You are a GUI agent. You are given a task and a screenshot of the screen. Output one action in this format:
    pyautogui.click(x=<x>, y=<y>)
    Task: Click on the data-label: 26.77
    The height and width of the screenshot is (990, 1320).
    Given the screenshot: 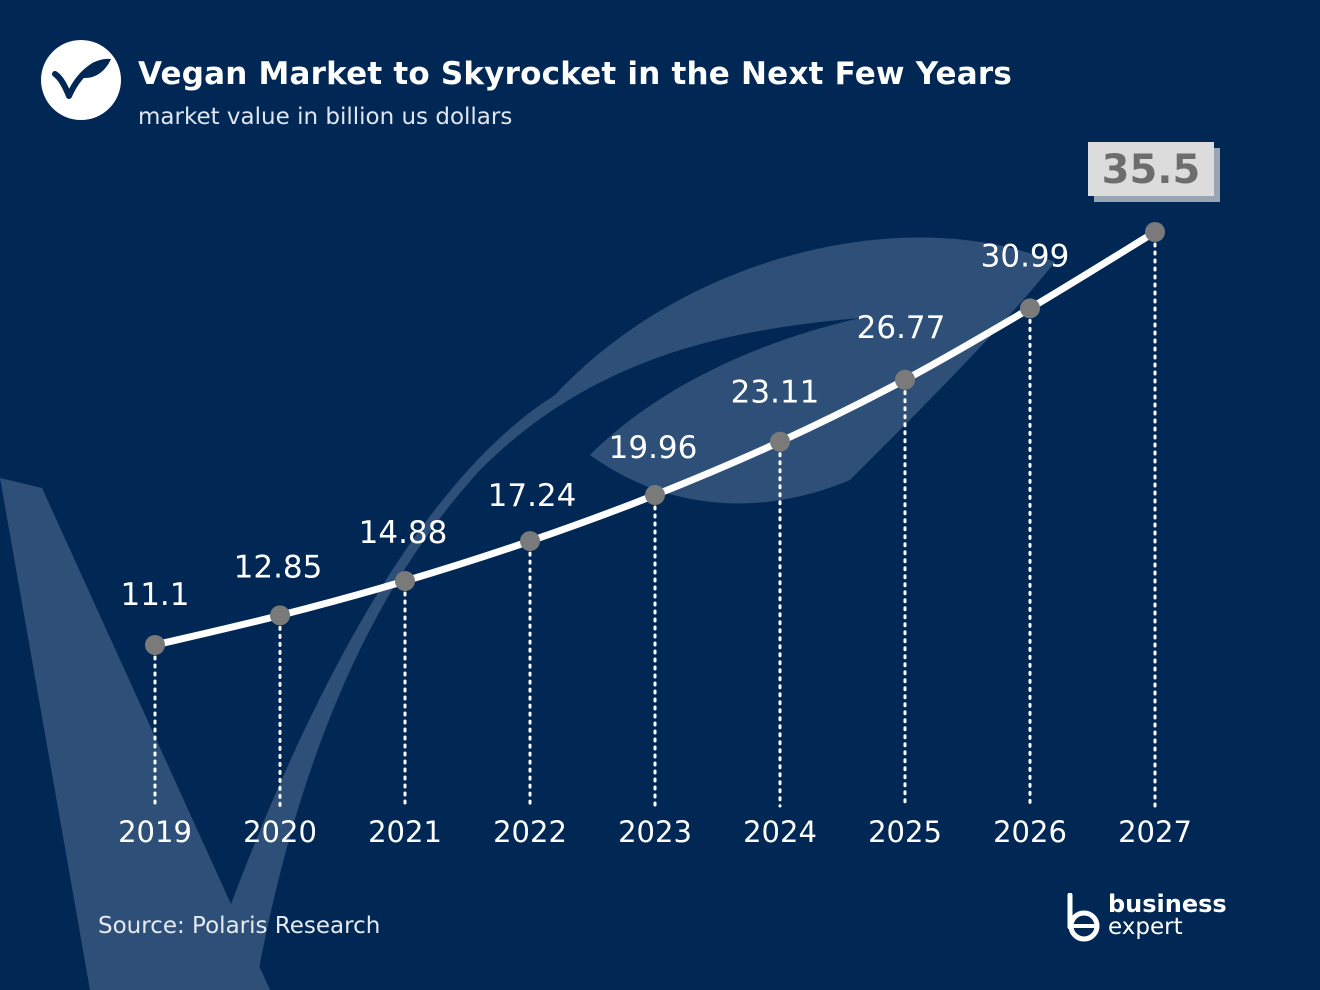 What is the action you would take?
    pyautogui.click(x=901, y=328)
    